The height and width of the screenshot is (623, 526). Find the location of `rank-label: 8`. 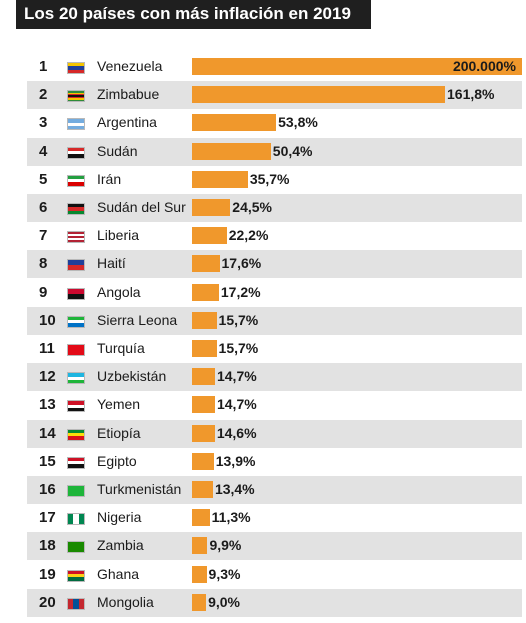

rank-label: 8 is located at coordinates (43, 264).